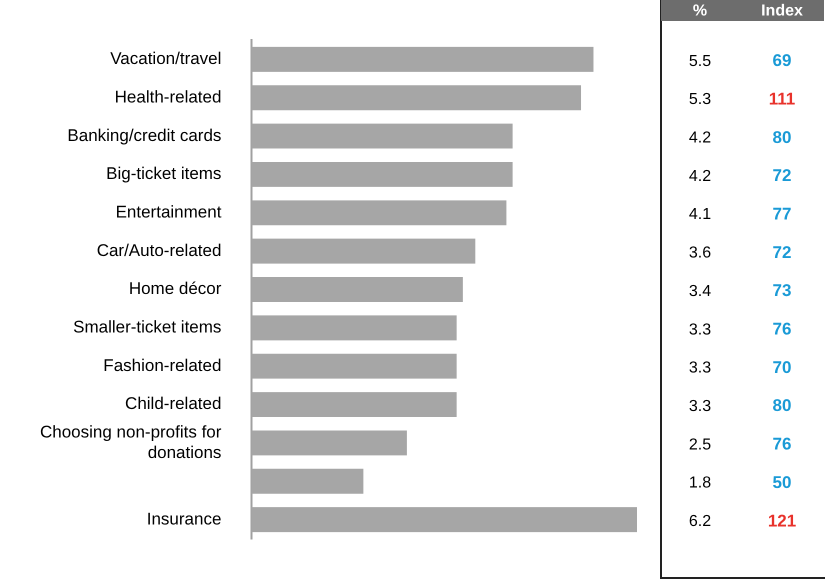 Image resolution: width=825 pixels, height=579 pixels. I want to click on data-label: 6.2, so click(700, 521).